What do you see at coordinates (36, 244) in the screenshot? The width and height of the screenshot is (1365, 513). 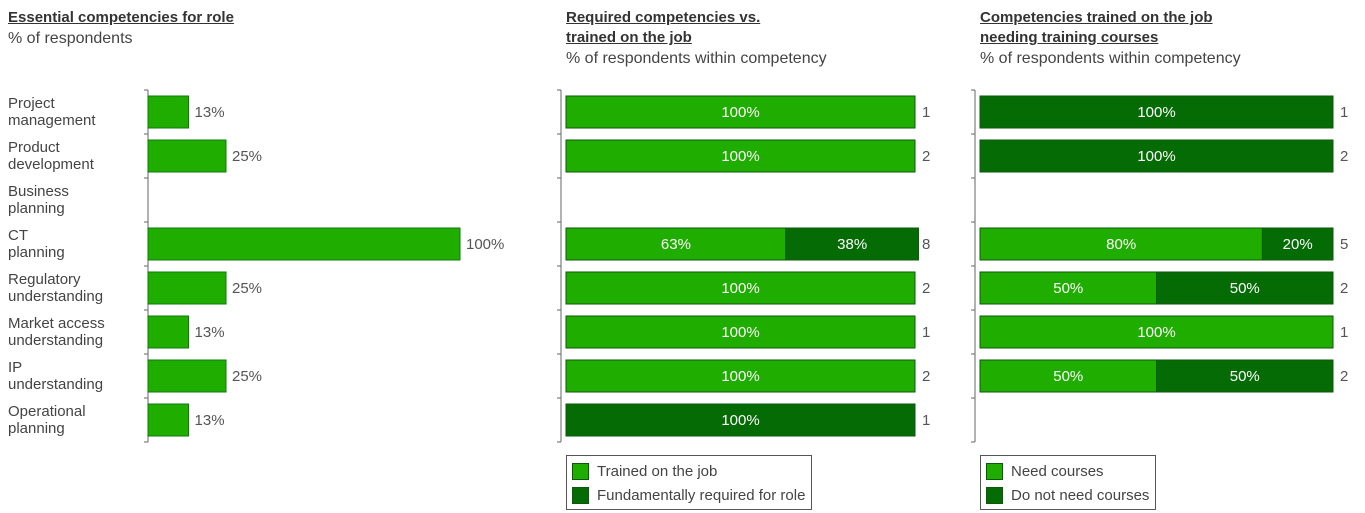 I see `category-label: CT planning` at bounding box center [36, 244].